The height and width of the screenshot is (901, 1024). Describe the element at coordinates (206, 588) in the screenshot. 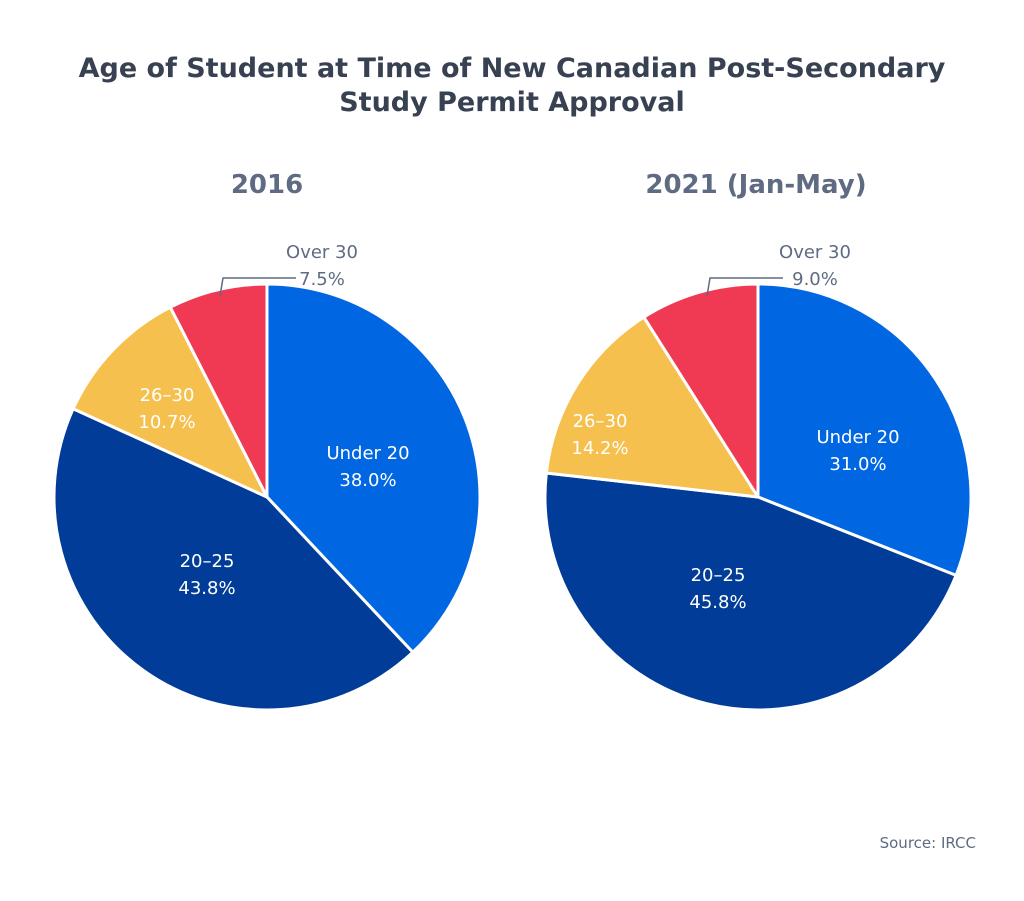

I see `slice-value-label: 43.8%` at that location.